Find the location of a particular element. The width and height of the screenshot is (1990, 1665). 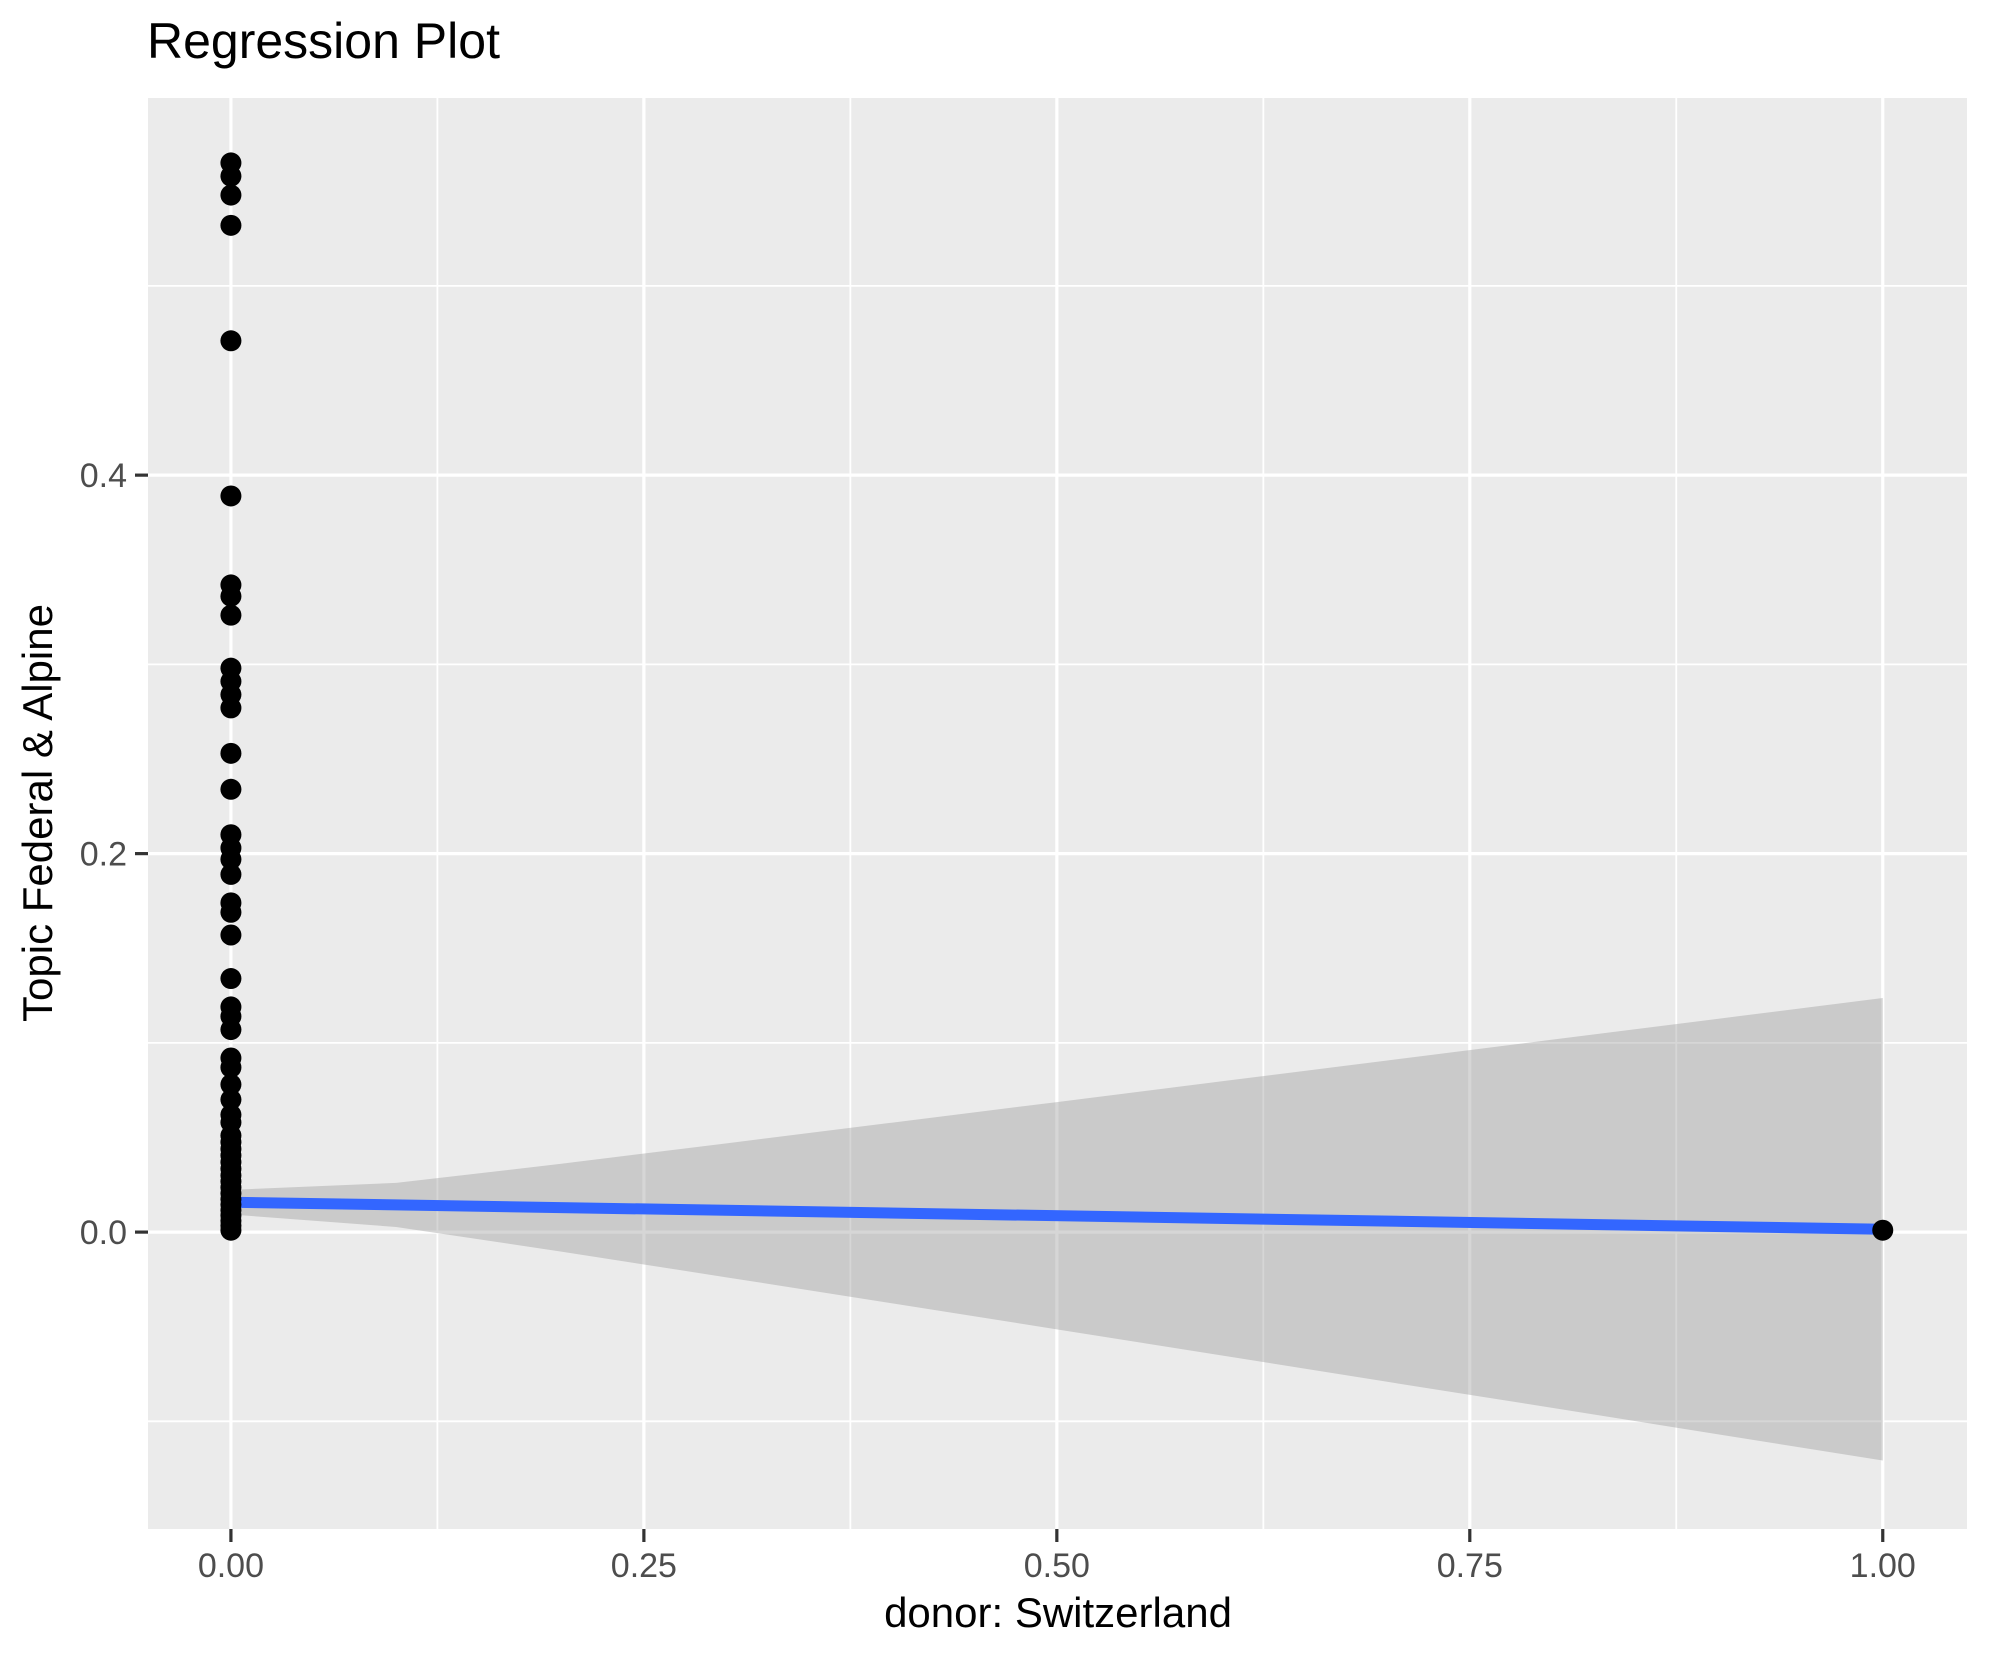

y-axis-title: Topic Federal & Alpine is located at coordinates (37, 813).